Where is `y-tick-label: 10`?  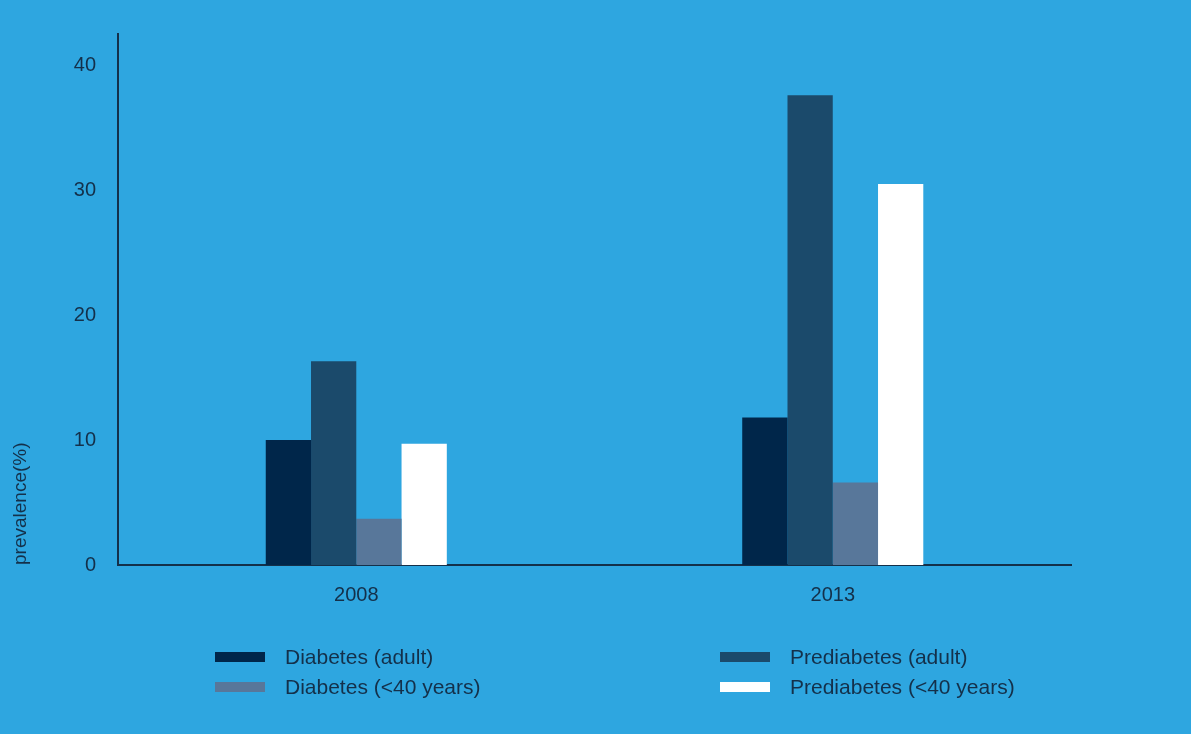 y-tick-label: 10 is located at coordinates (85, 438).